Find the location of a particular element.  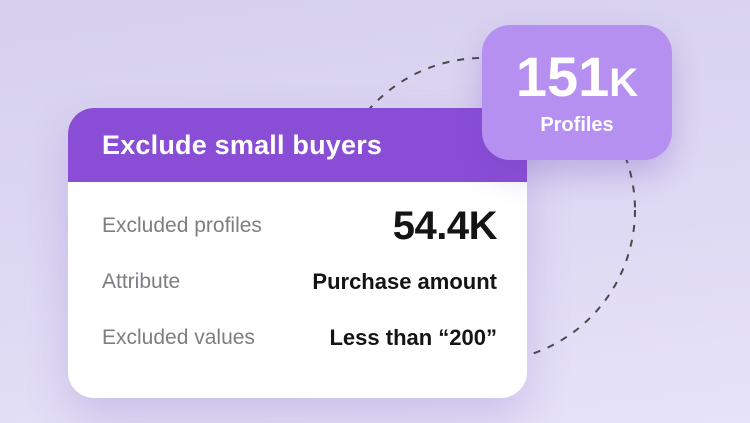

profiles-count-badge: 151K Profiles is located at coordinates (577, 92).